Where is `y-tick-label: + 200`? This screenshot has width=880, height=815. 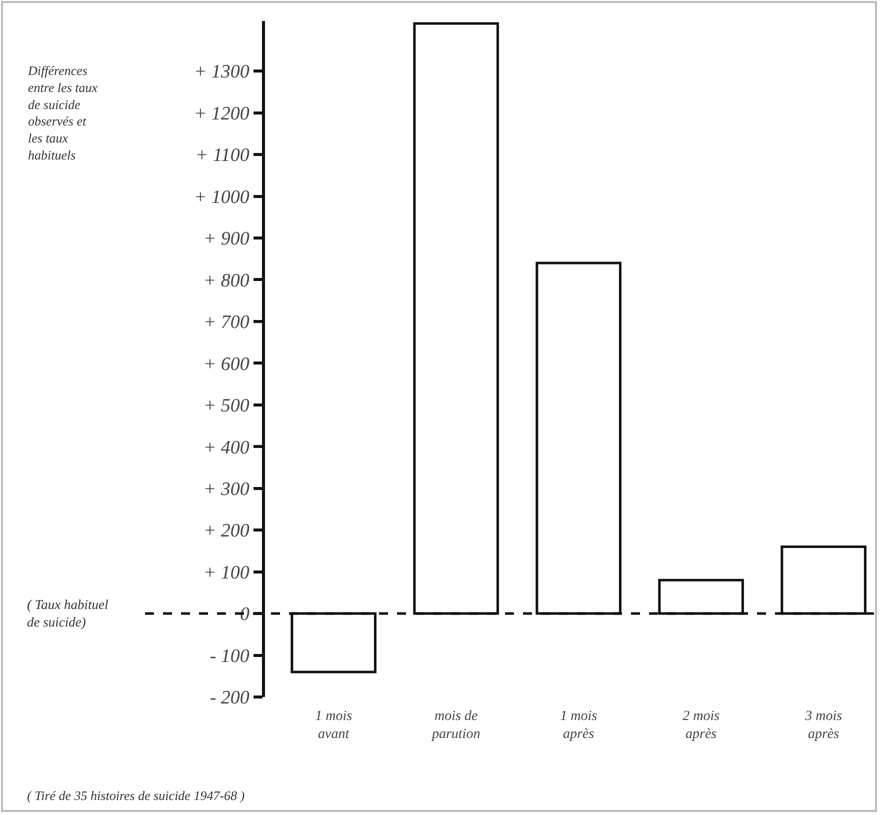
y-tick-label: + 200 is located at coordinates (226, 531).